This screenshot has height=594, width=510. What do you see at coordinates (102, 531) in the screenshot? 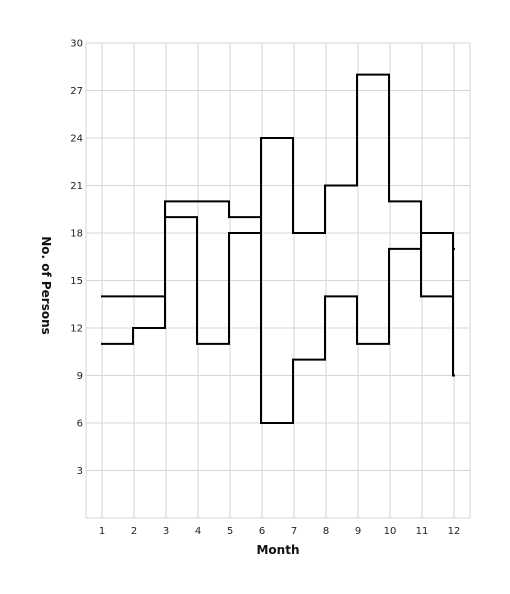
I see `x-tick-label: 1` at bounding box center [102, 531].